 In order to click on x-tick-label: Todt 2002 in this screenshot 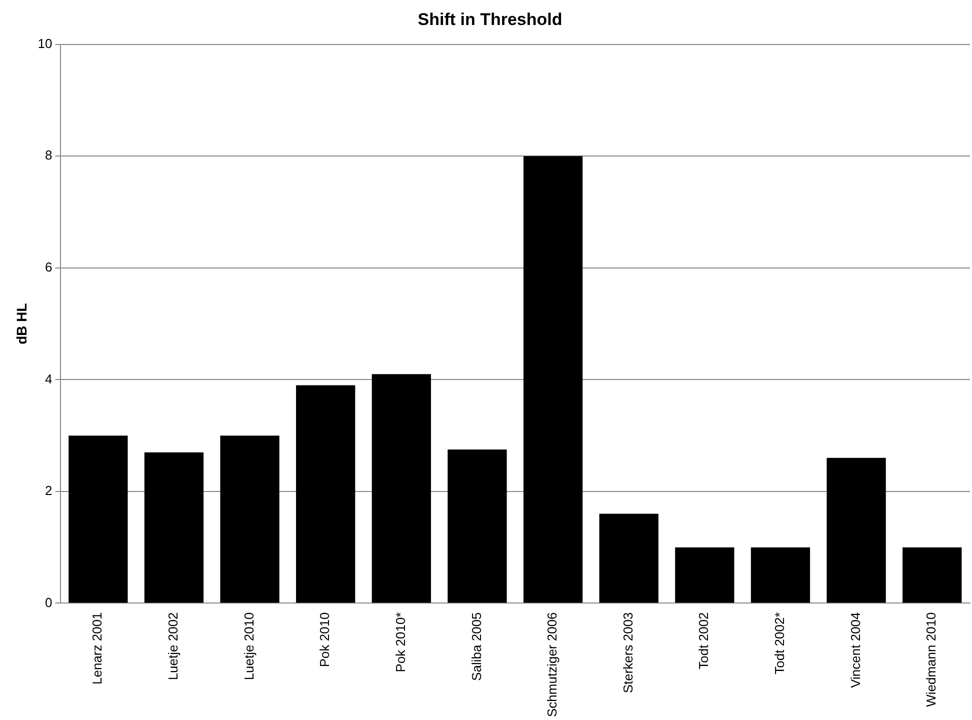, I will do `click(704, 641)`.